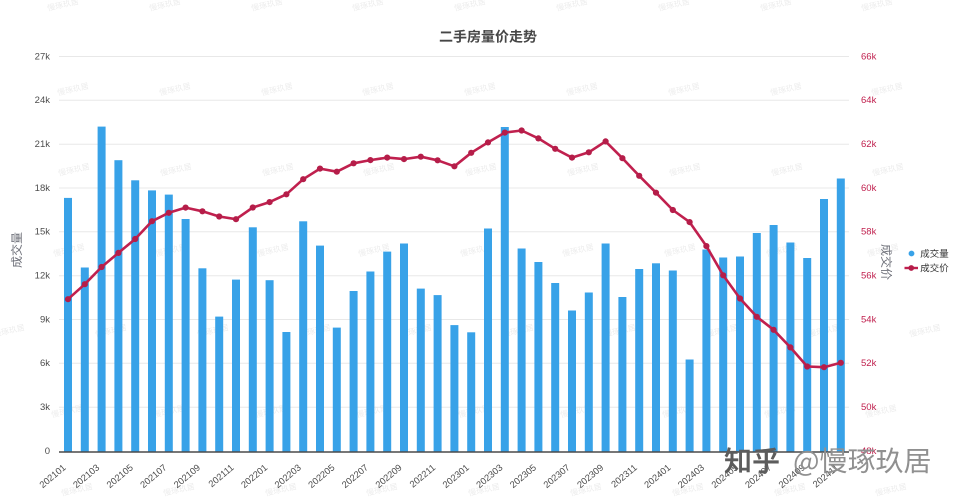 The height and width of the screenshot is (500, 957). What do you see at coordinates (43, 232) in the screenshot?
I see `svg-text: 15k` at bounding box center [43, 232].